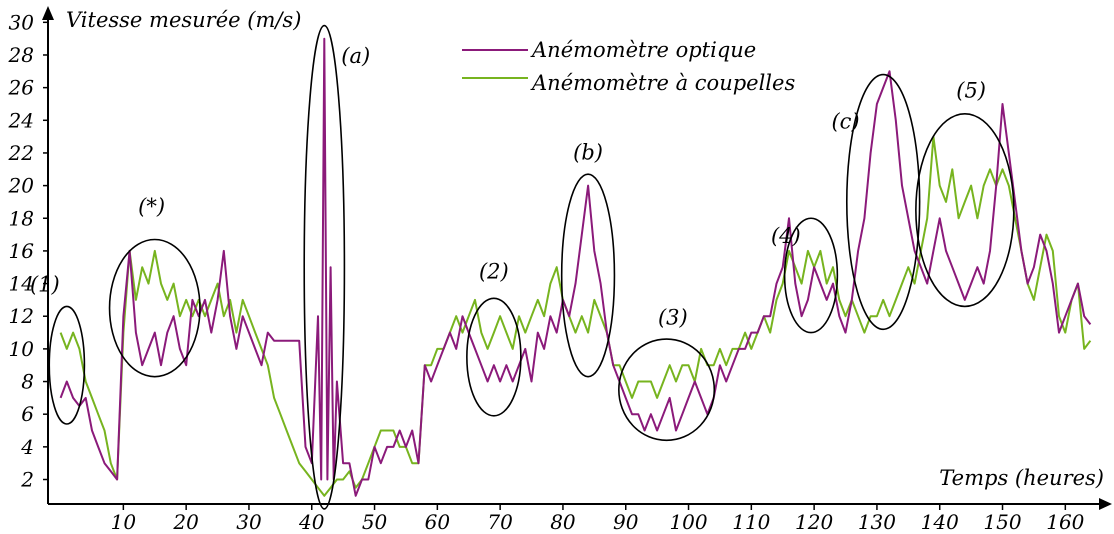 The height and width of the screenshot is (534, 1114). I want to click on x-tick-label: 10, so click(124, 522).